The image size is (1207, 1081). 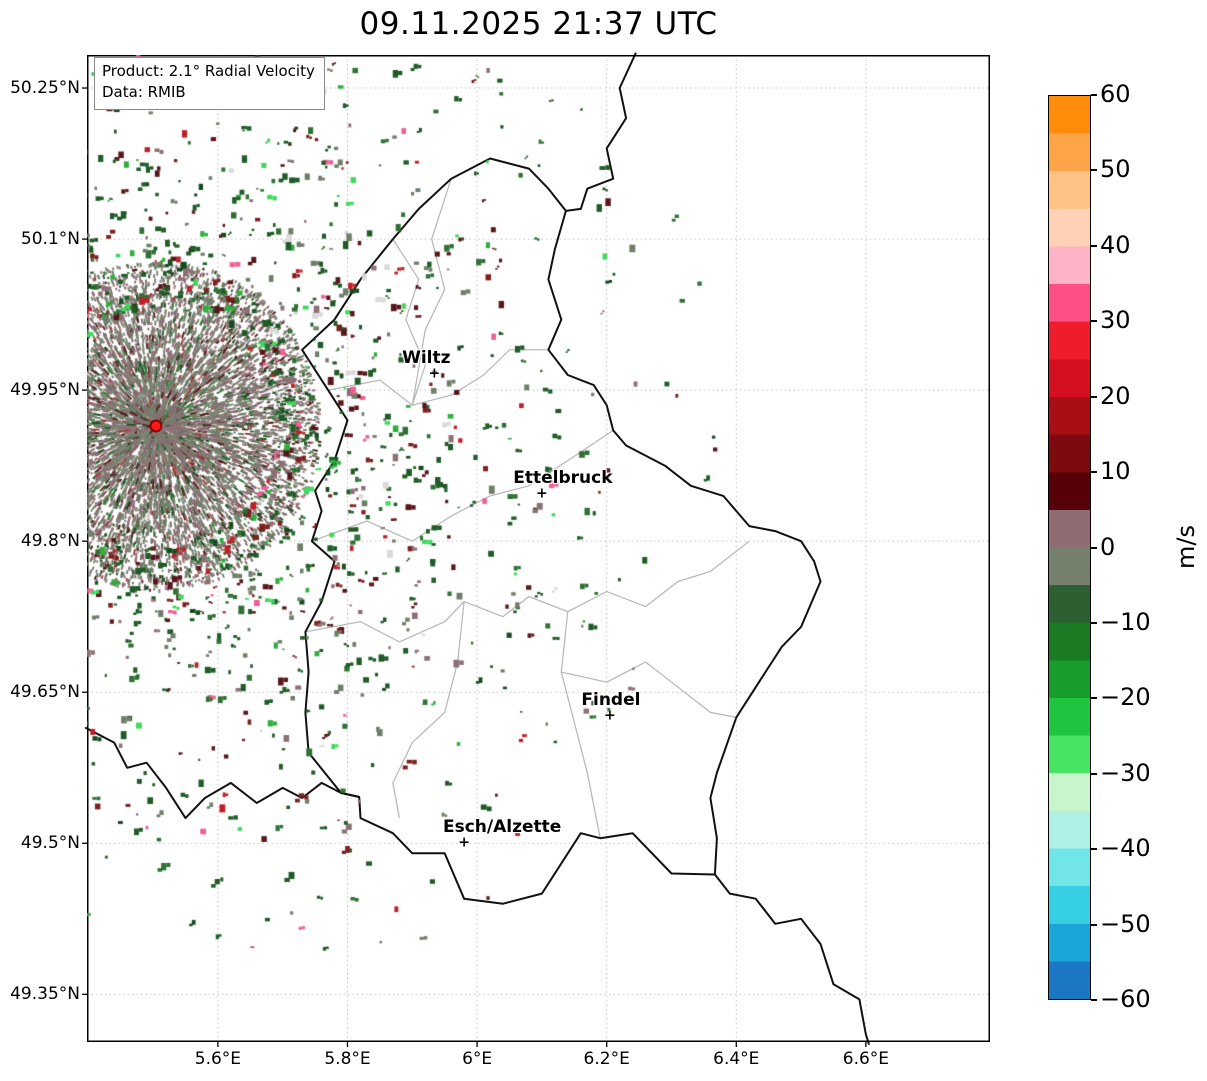 I want to click on y-tick-label: 49.8°N, so click(x=50, y=541).